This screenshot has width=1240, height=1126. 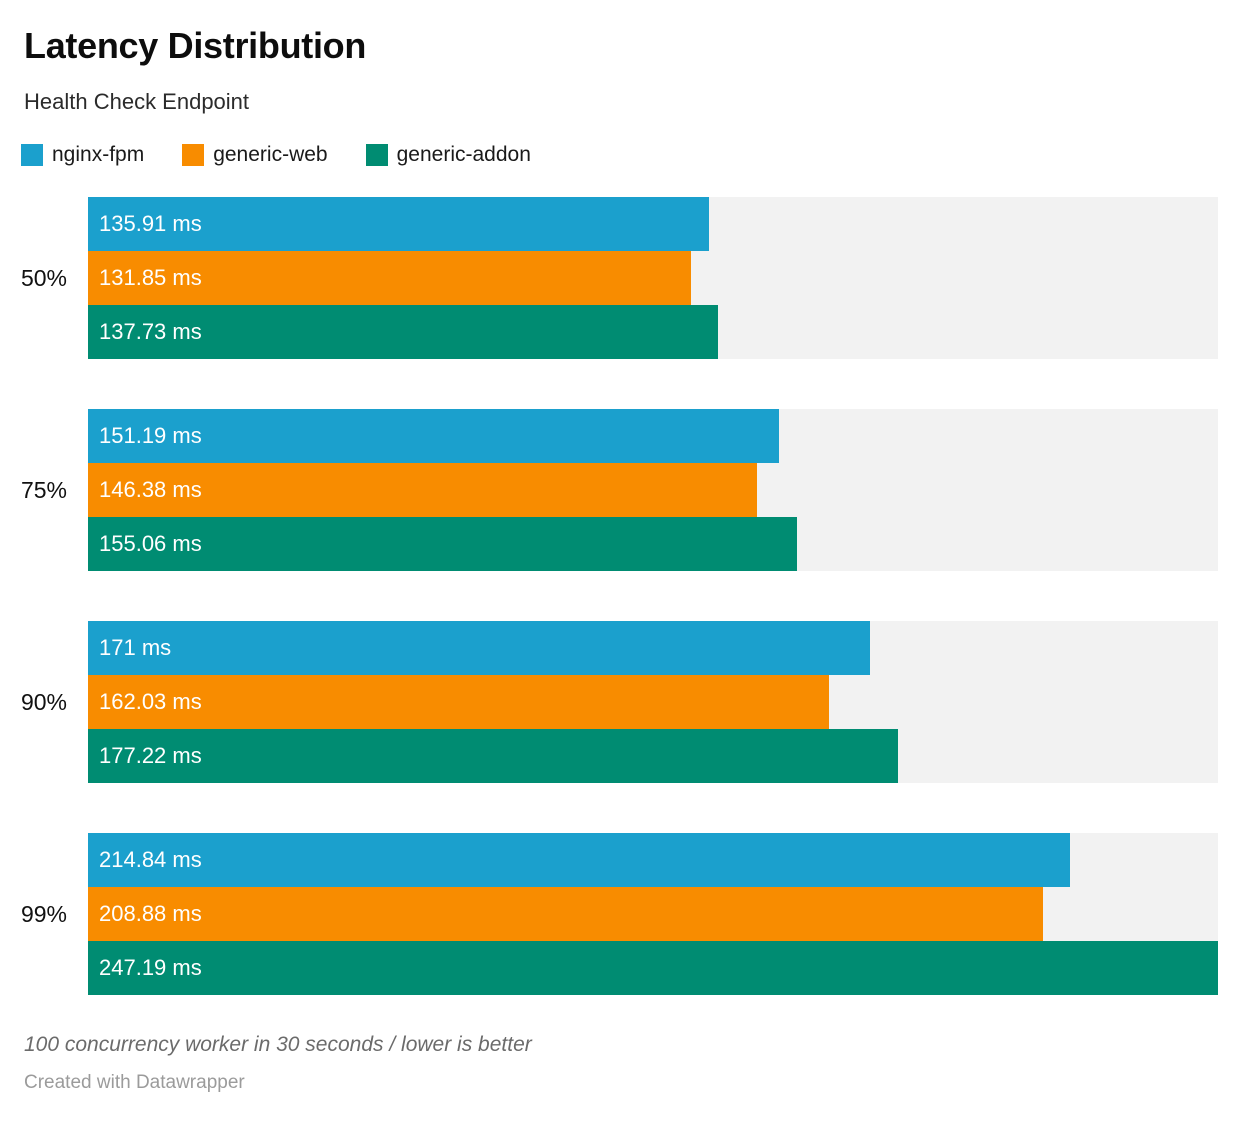 I want to click on bar-nginx-fpm-75%: 151.19 ms, so click(x=434, y=436).